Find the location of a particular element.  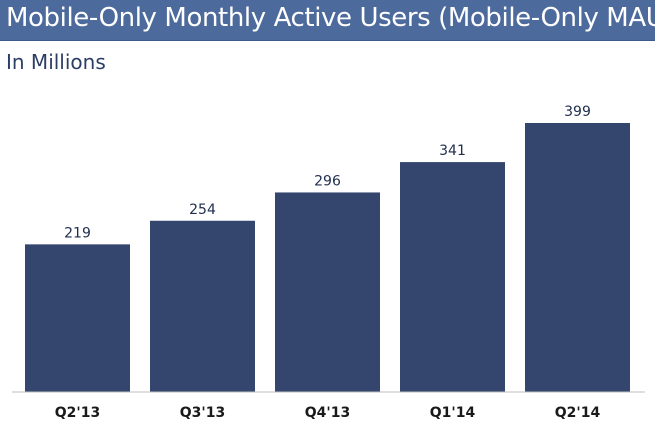

category-label-3: Q1'14 is located at coordinates (453, 413).